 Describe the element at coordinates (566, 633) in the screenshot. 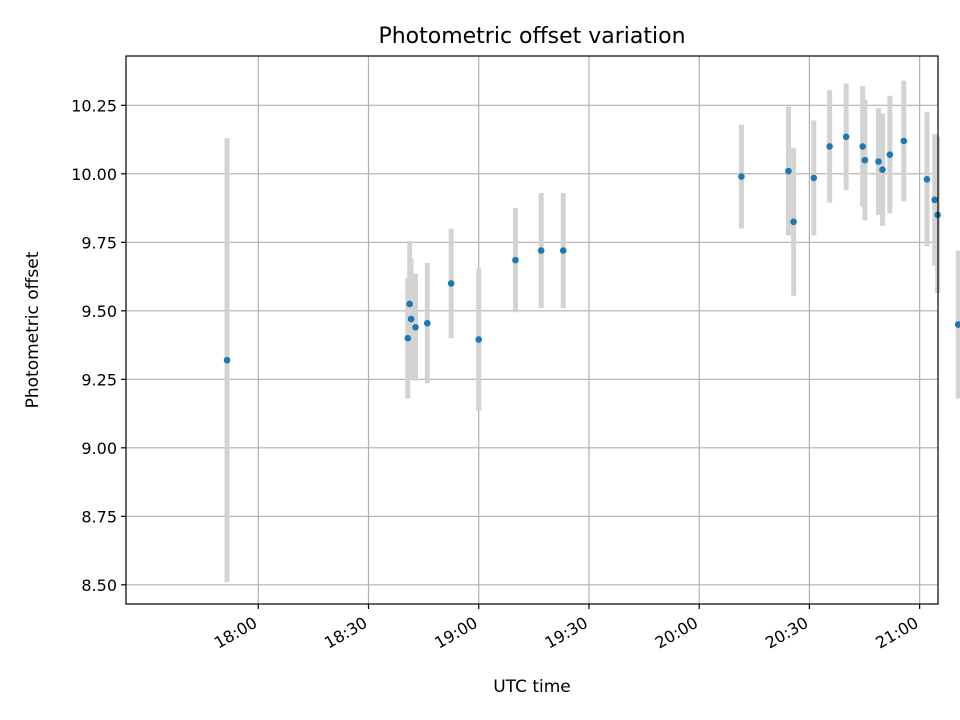

I see `x-tick-label: 19:30` at that location.